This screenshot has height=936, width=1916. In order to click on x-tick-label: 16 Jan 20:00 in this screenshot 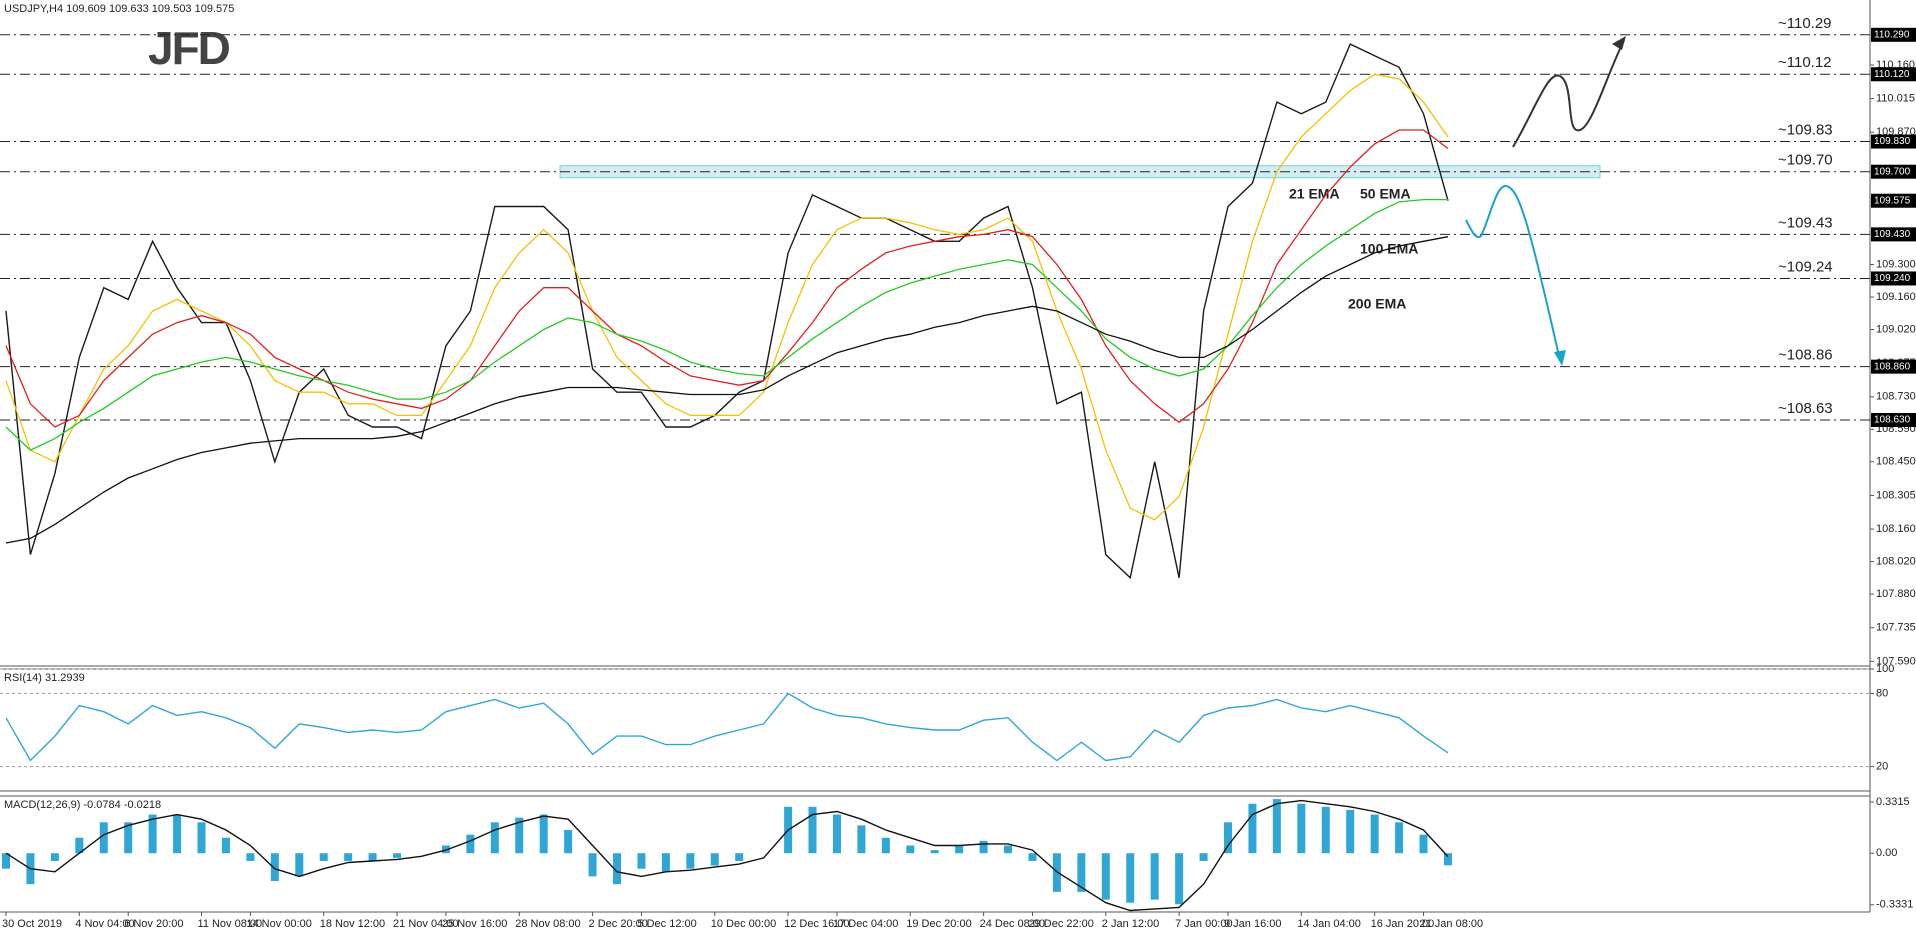, I will do `click(1403, 924)`.